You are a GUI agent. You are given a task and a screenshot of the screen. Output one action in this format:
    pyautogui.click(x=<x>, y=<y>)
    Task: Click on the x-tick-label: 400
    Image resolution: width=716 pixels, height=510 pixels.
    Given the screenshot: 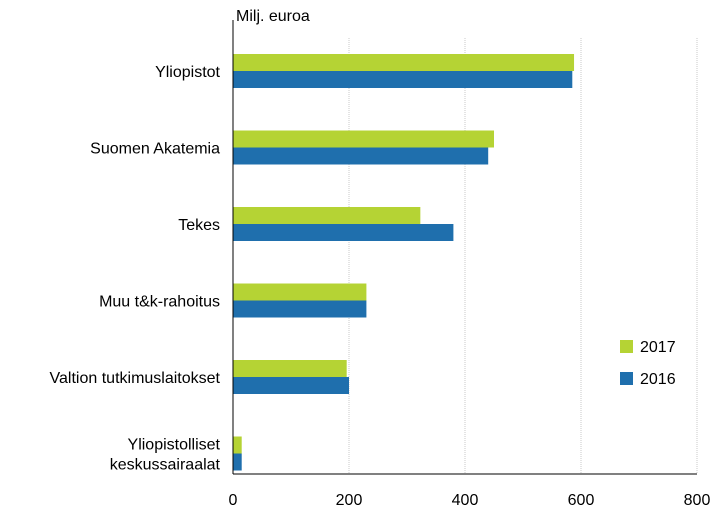 What is the action you would take?
    pyautogui.click(x=465, y=500)
    